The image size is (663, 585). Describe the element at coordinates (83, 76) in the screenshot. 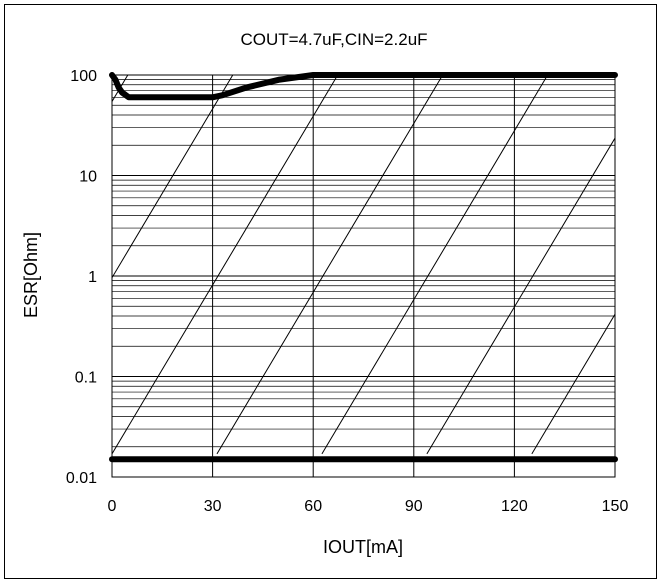

I see `y-tick-label: 100` at that location.